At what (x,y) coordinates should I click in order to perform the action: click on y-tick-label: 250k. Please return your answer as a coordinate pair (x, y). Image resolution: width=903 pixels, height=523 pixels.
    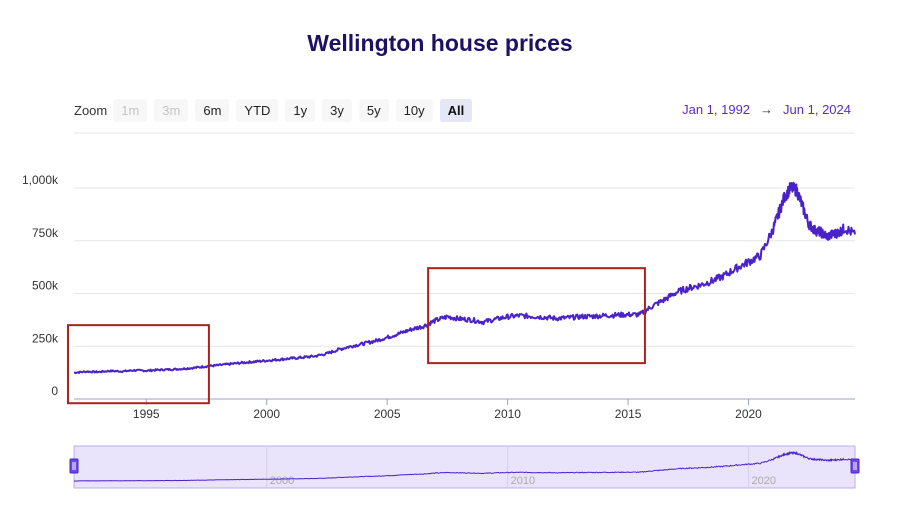
    Looking at the image, I should click on (45, 338).